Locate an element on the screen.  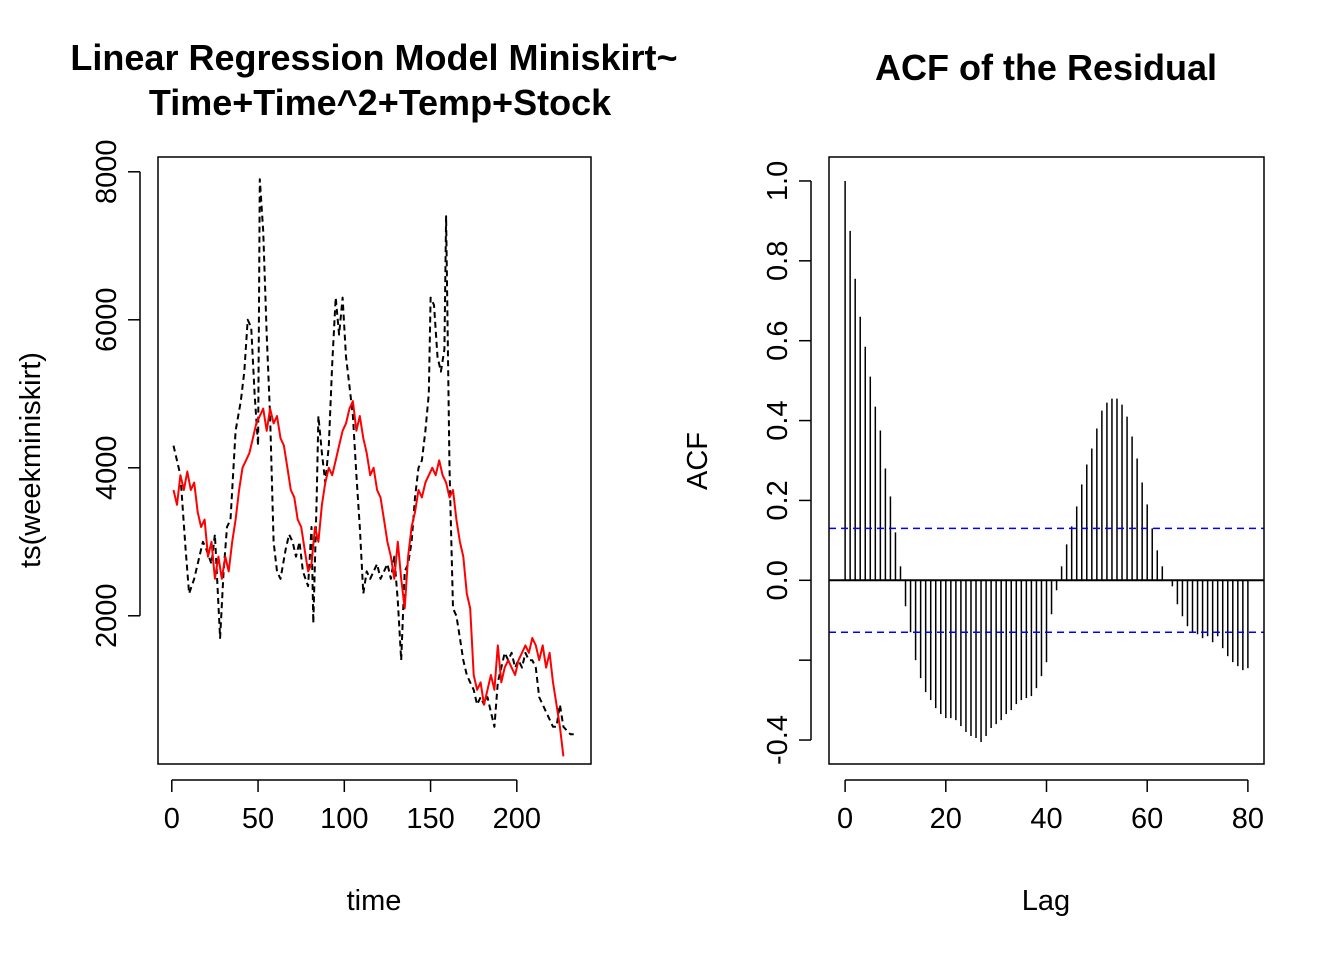
regression-y-tick-label: 8000 is located at coordinates (107, 172).